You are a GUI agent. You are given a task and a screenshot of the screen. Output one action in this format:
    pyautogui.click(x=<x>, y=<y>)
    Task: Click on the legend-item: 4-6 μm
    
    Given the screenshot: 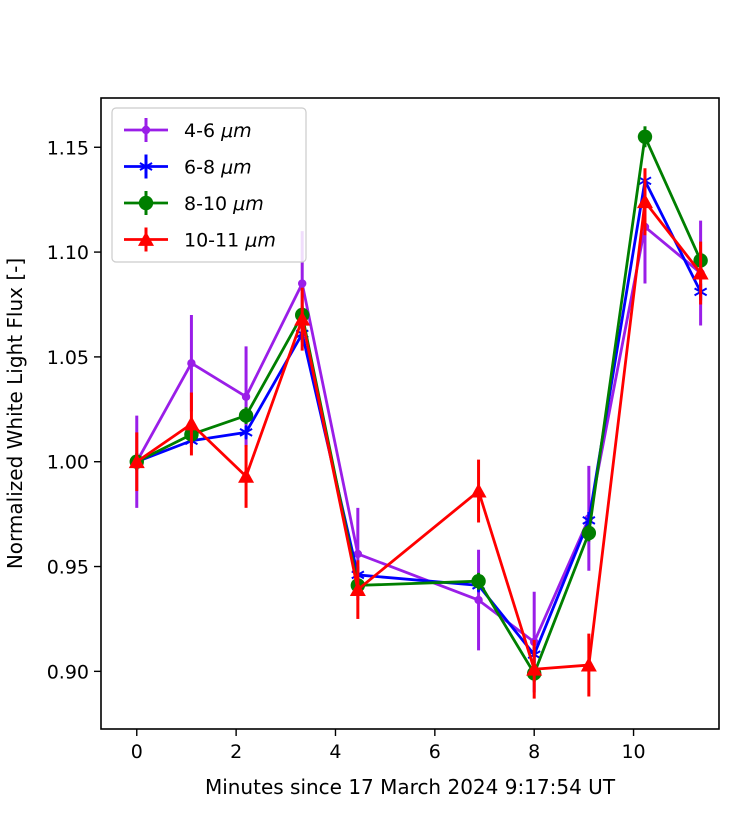 What is the action you would take?
    pyautogui.click(x=188, y=130)
    